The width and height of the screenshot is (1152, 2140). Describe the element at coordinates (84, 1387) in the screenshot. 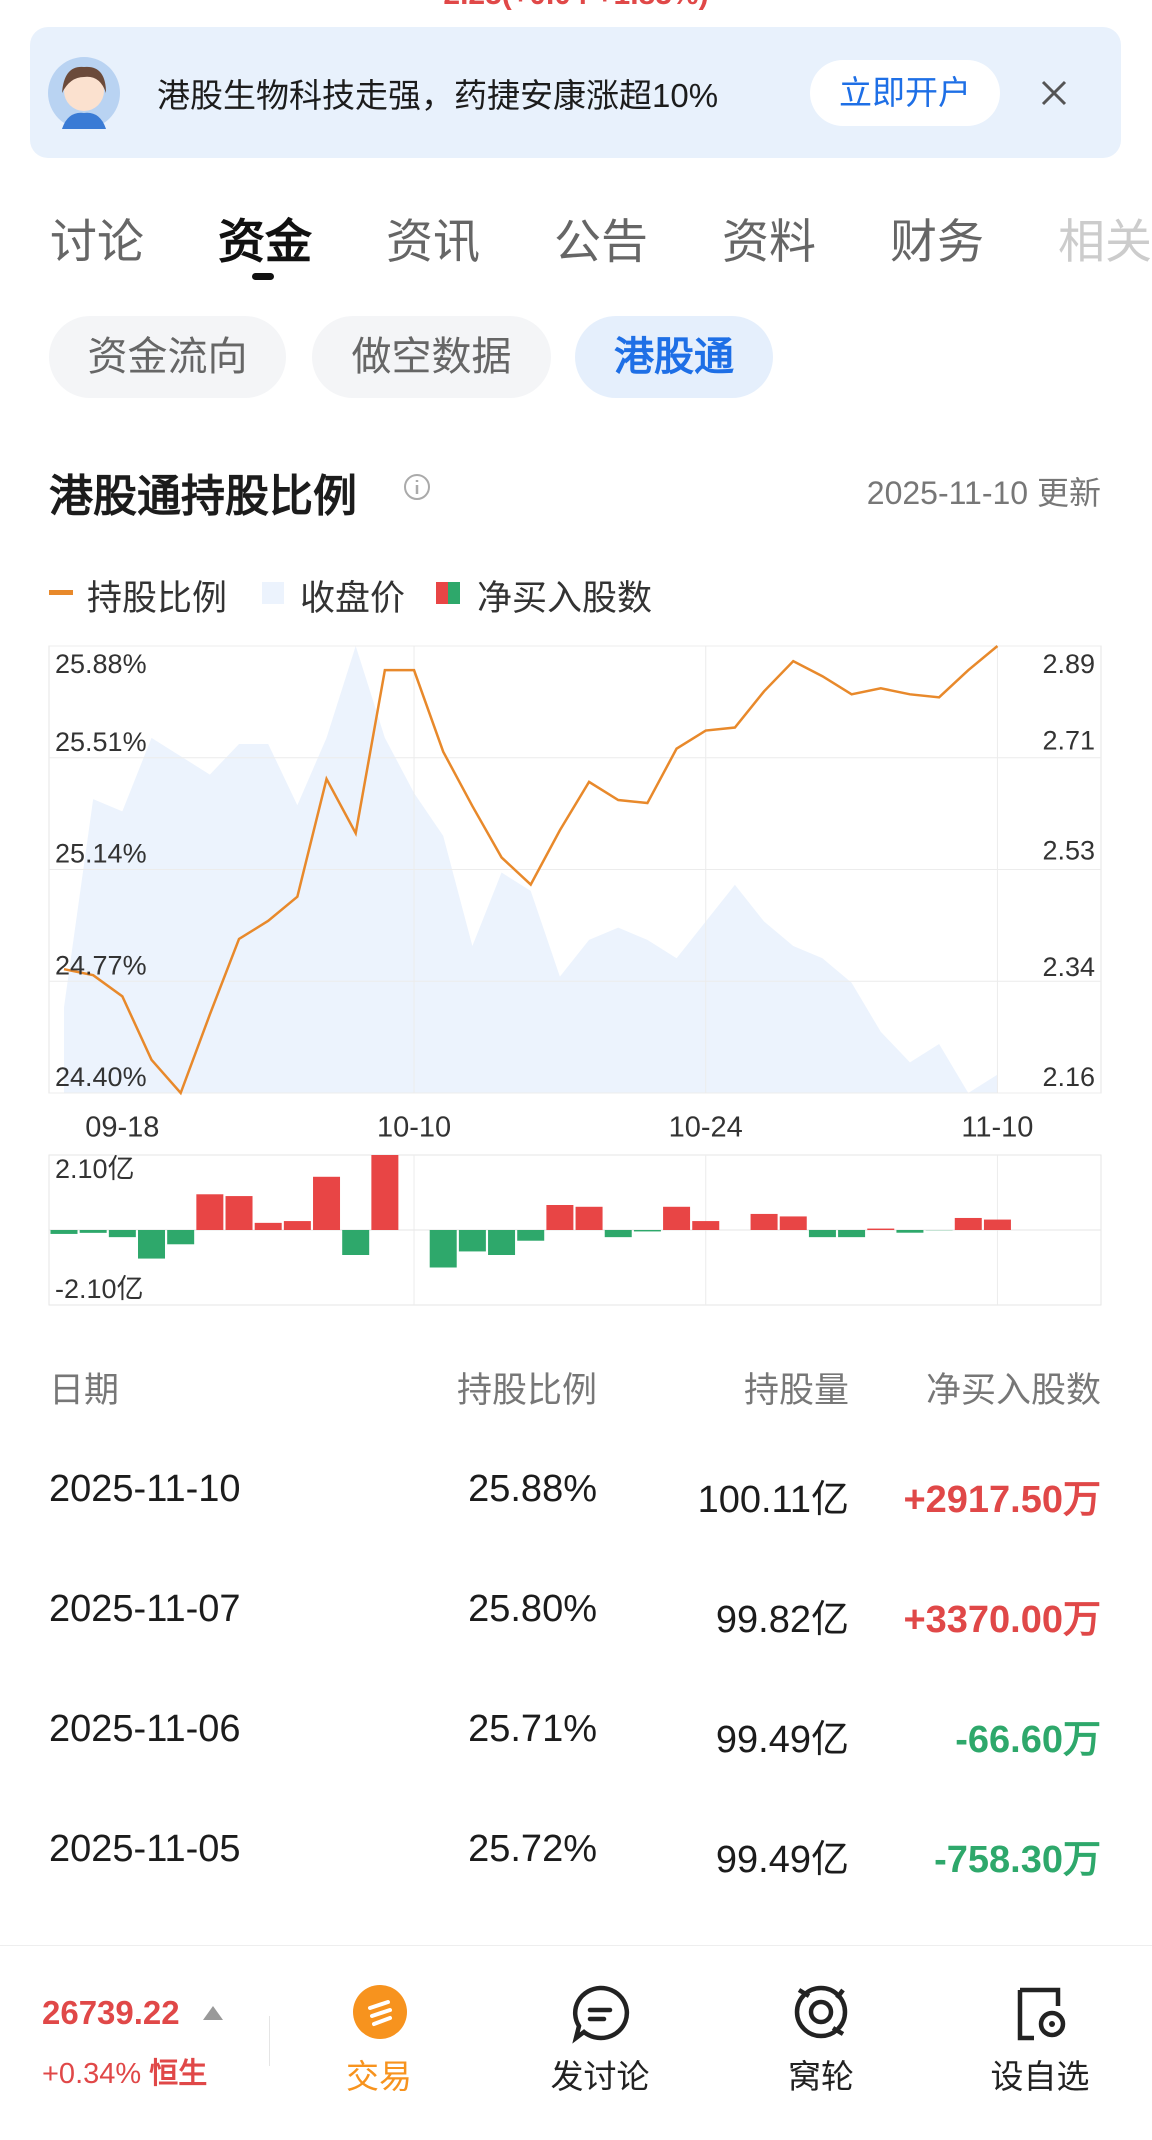

I see `table-header: 日期` at that location.